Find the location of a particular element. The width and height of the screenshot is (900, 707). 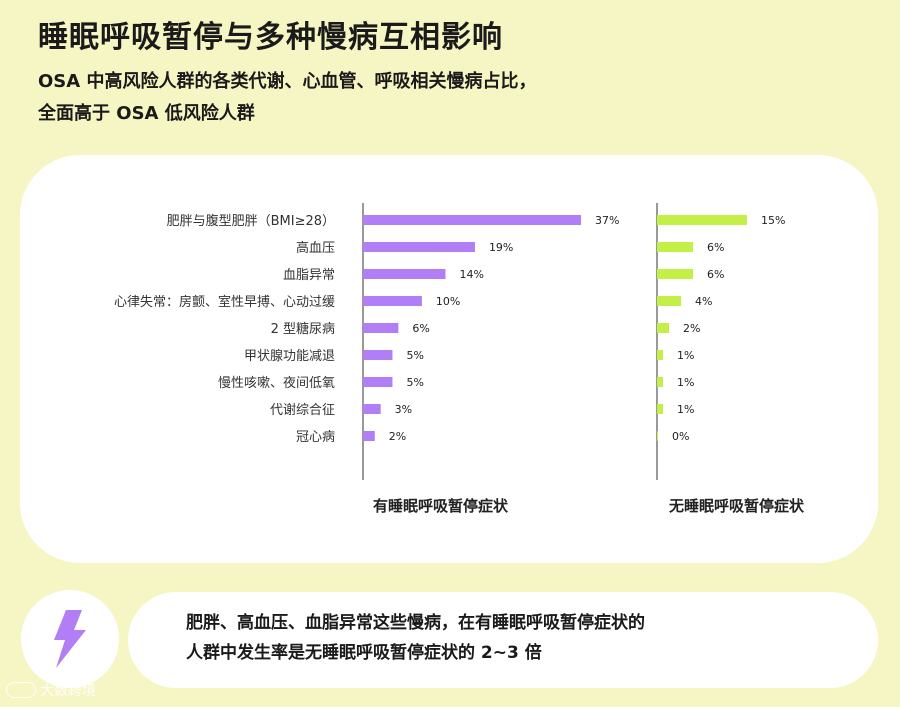

data-label-series-2: 2% is located at coordinates (691, 328).